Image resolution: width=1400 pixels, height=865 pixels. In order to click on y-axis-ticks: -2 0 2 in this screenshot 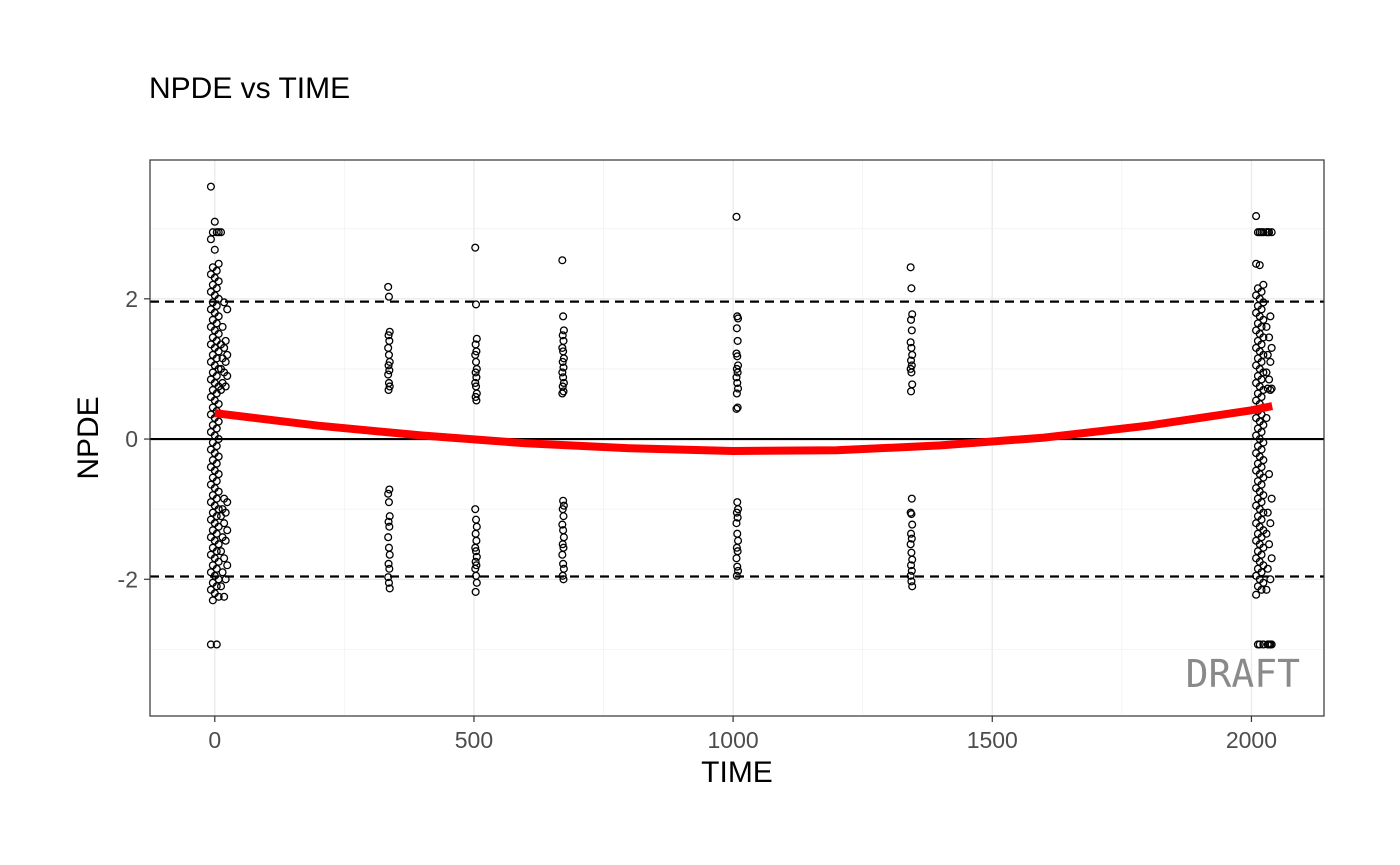, I will do `click(134, 439)`.